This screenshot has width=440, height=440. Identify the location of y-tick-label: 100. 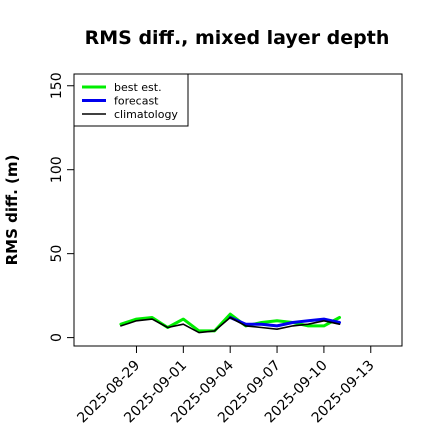
(57, 169).